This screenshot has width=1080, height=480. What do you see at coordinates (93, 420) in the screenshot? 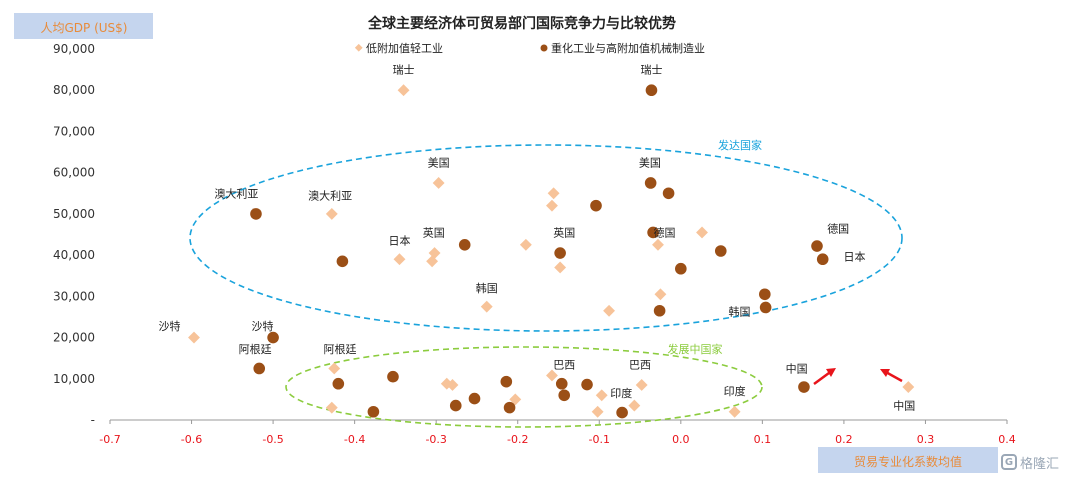
I see `y-tick-label: -` at bounding box center [93, 420].